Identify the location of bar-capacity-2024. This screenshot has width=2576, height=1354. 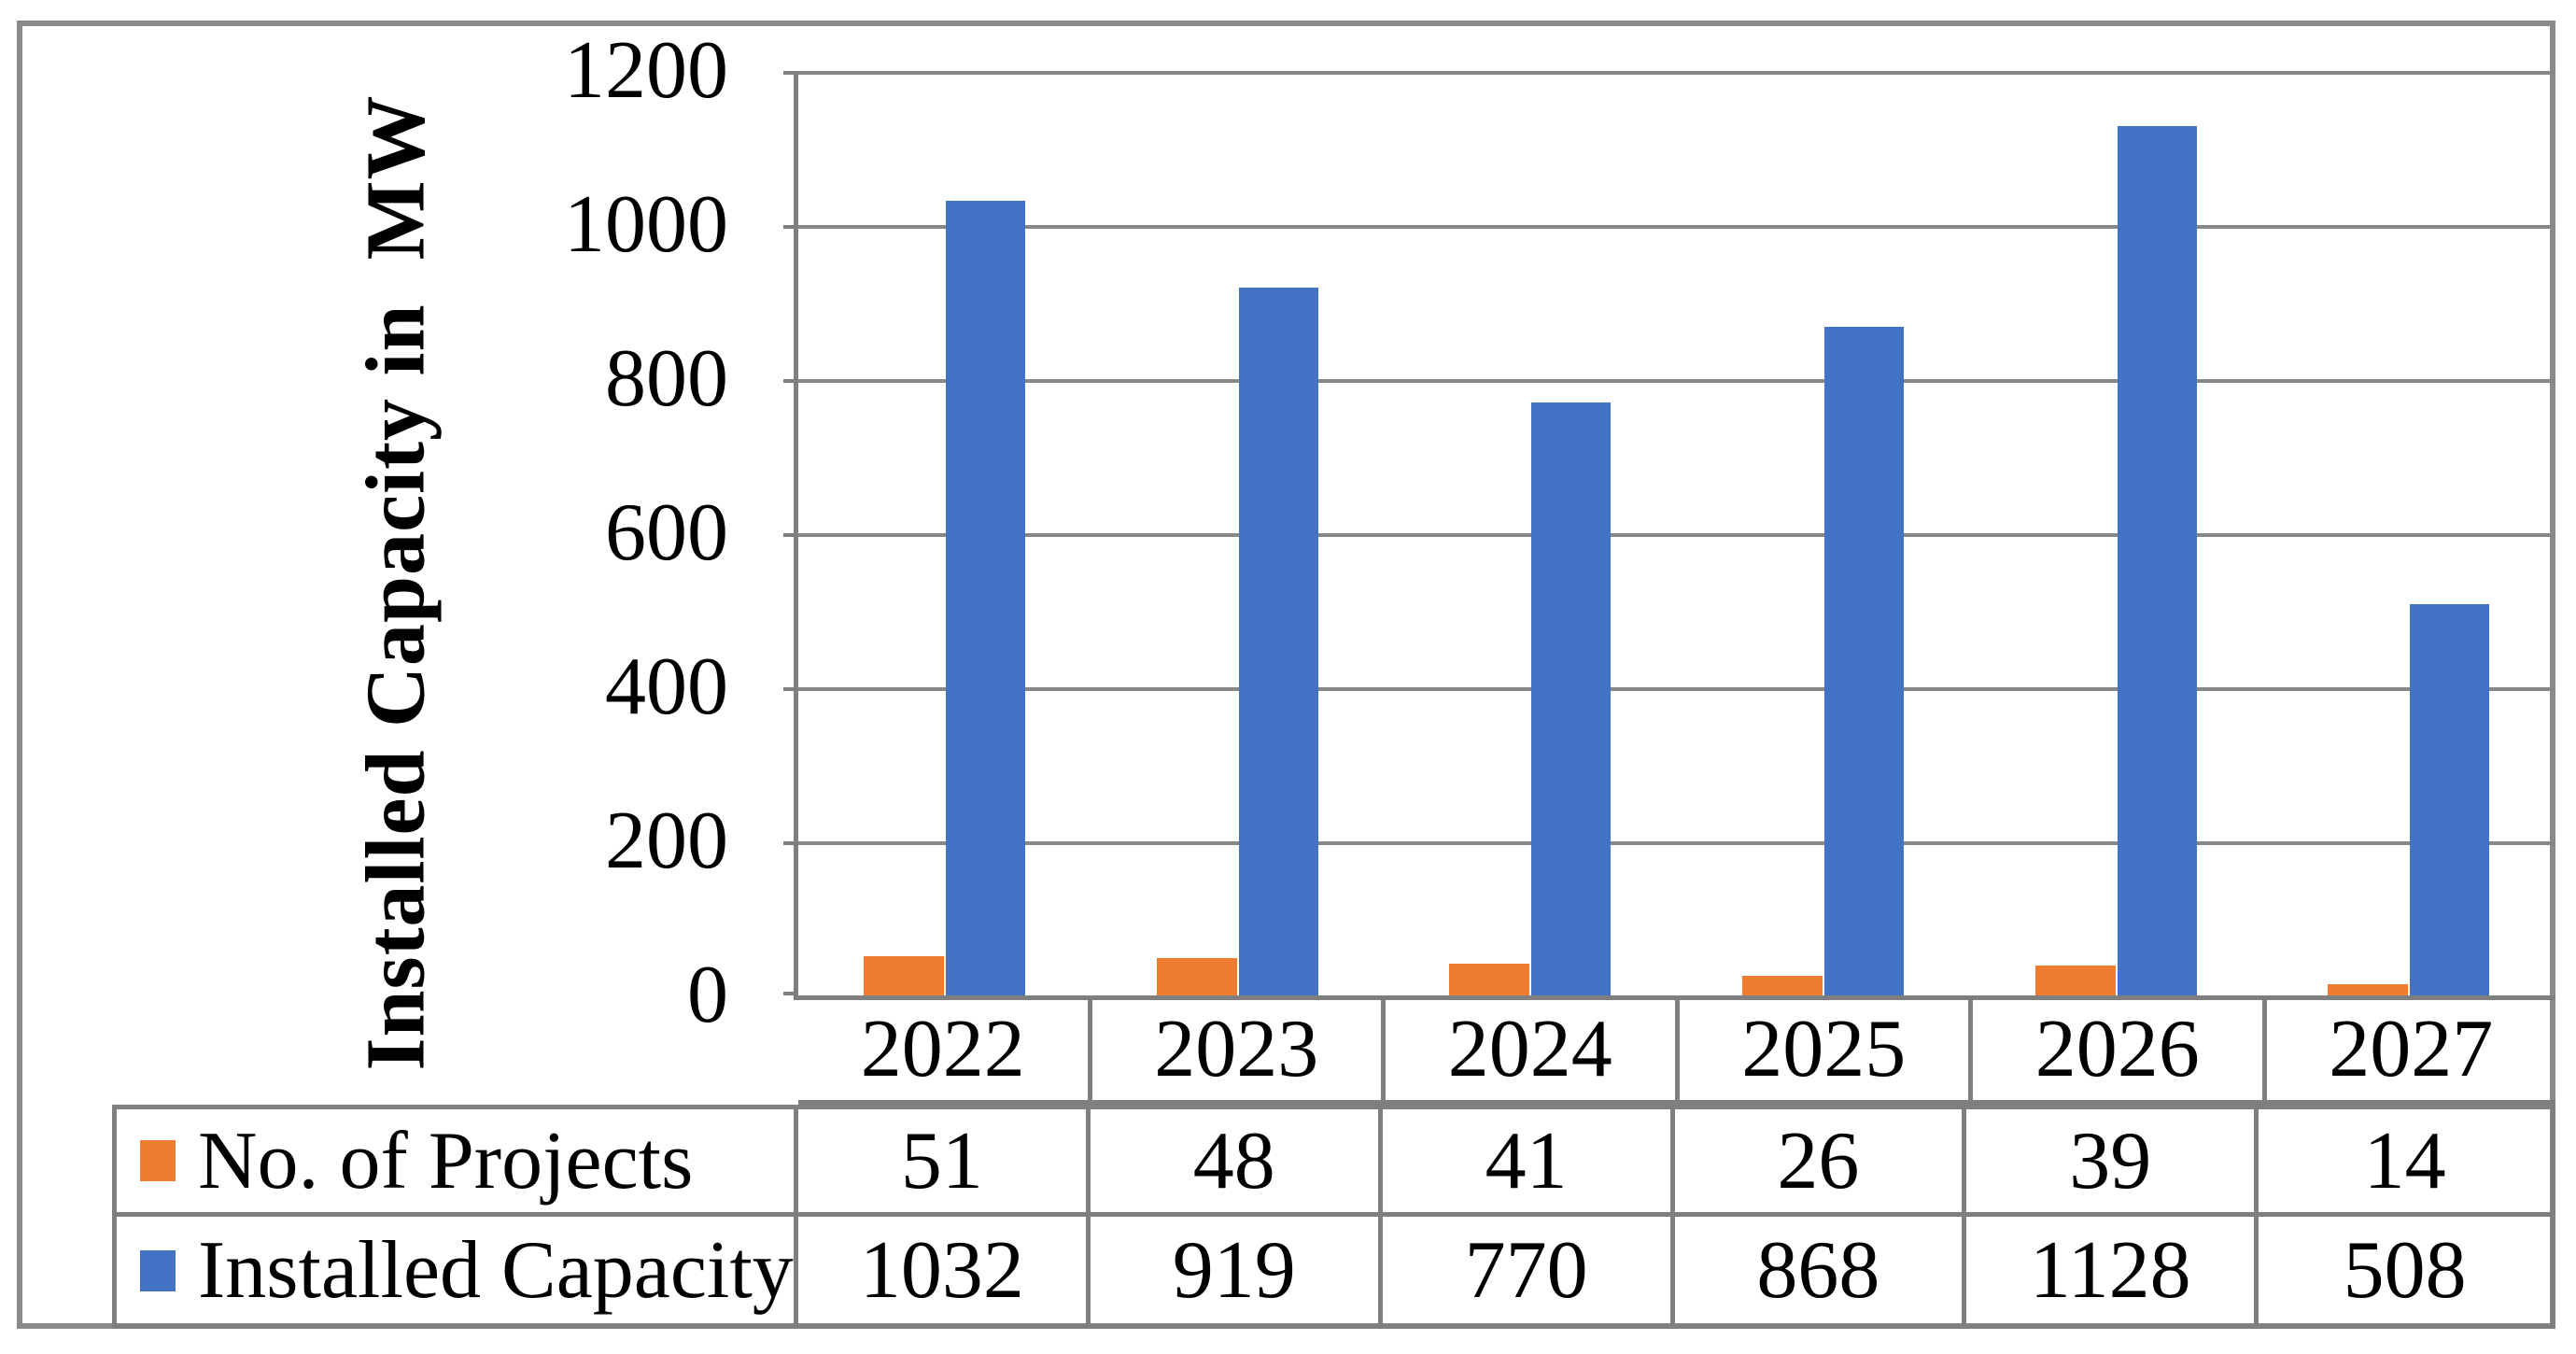
(1571, 698).